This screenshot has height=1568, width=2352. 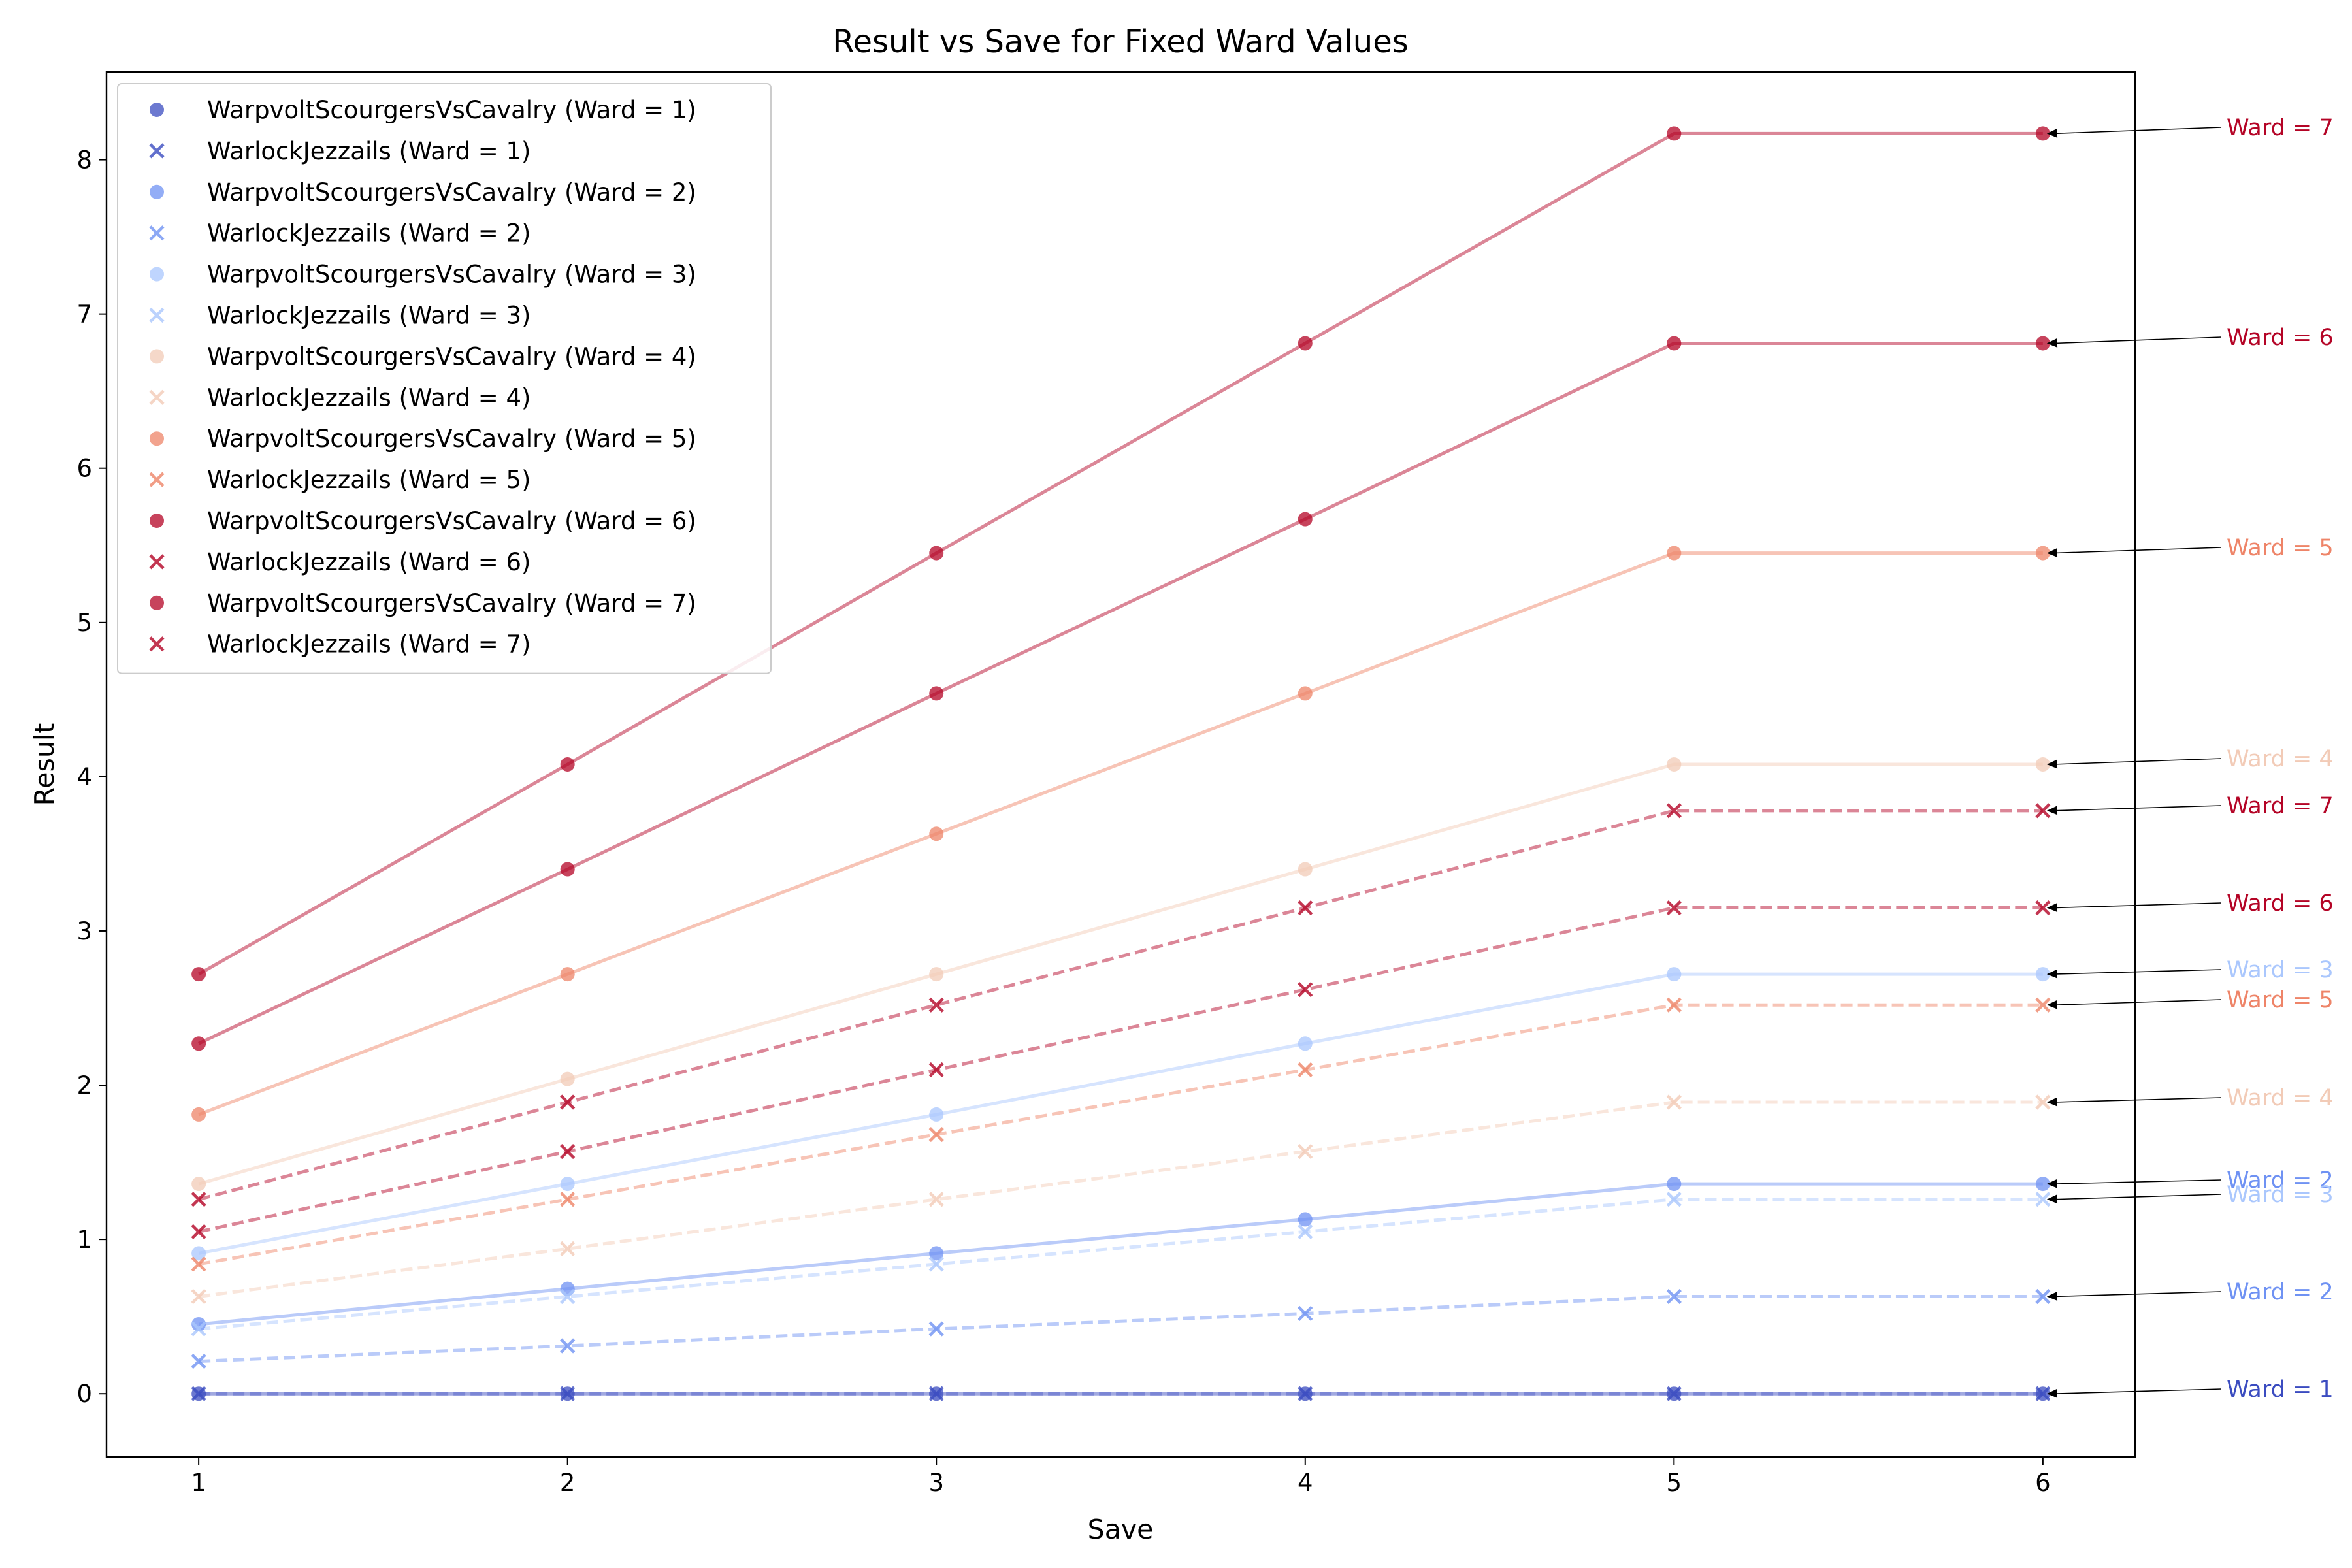 I want to click on y-axis-label: Result, so click(x=44, y=764).